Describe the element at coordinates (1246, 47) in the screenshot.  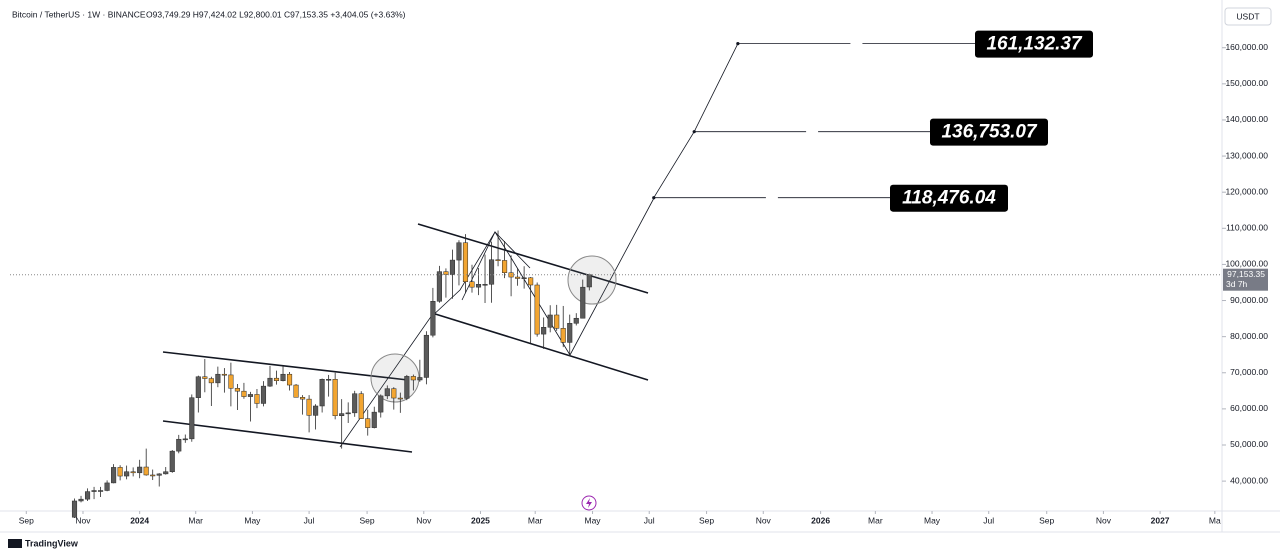
I see `y-tick-label: 160,000.00` at that location.